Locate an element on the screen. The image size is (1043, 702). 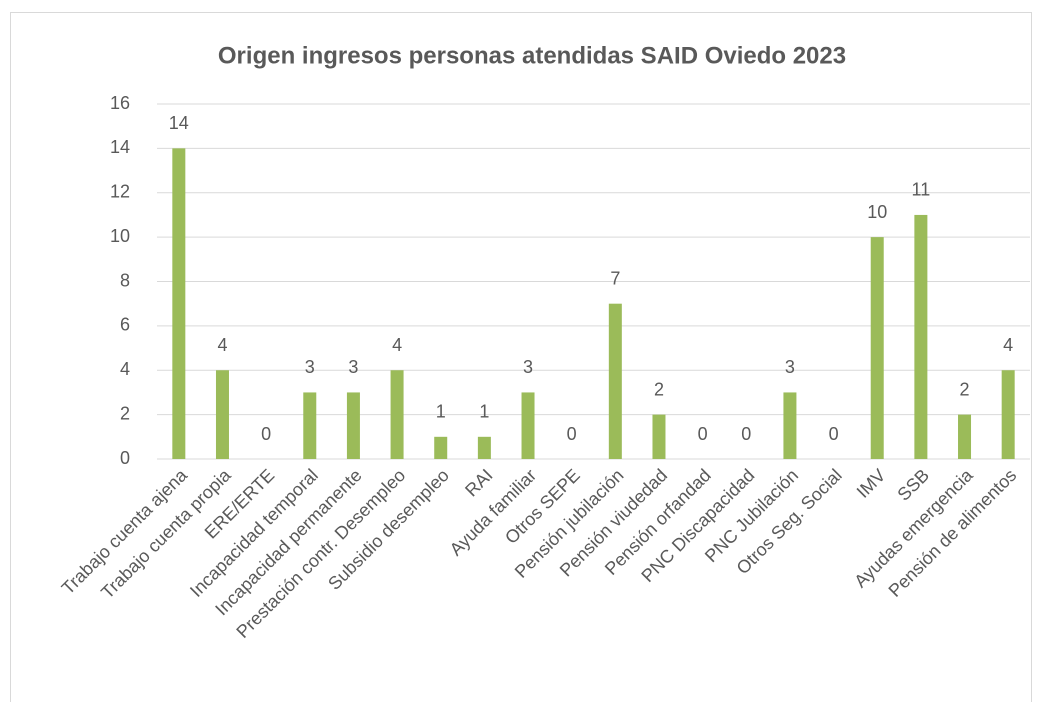
y-tick-label: 2 is located at coordinates (125, 413).